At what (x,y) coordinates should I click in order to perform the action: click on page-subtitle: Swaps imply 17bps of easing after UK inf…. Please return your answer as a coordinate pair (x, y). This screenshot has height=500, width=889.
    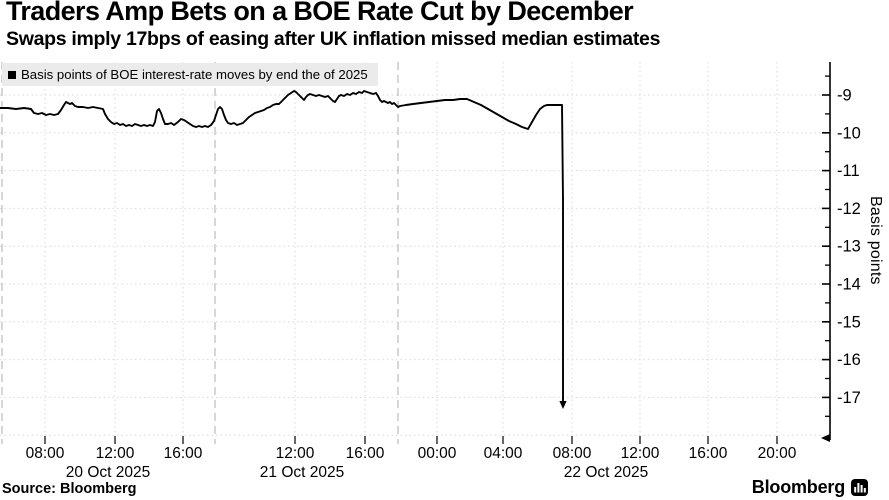
    Looking at the image, I should click on (333, 39).